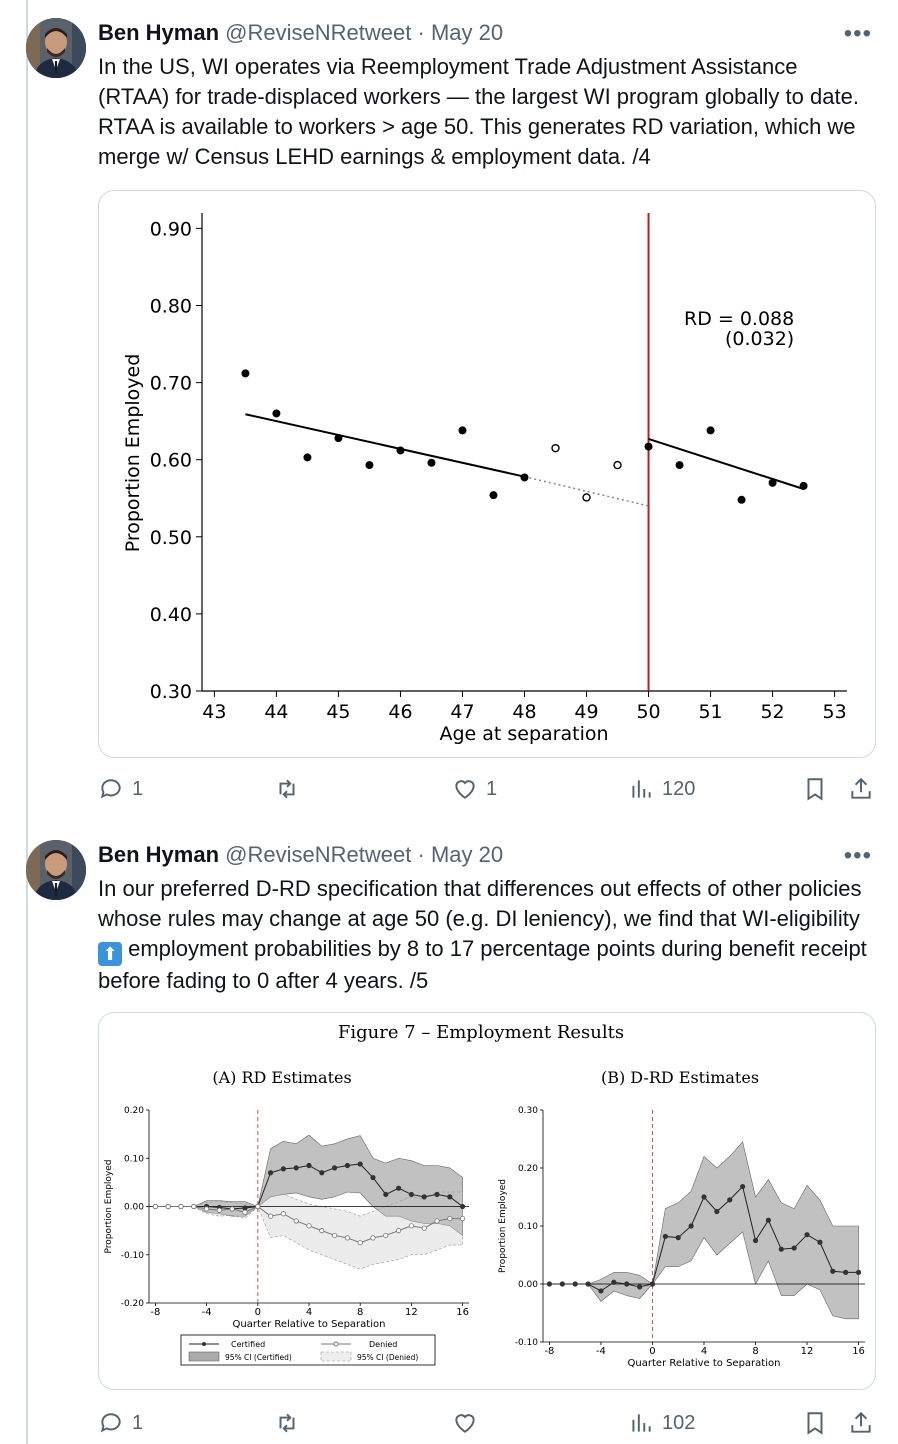 The image size is (898, 1444). What do you see at coordinates (661, 789) in the screenshot?
I see `views-button: 120` at bounding box center [661, 789].